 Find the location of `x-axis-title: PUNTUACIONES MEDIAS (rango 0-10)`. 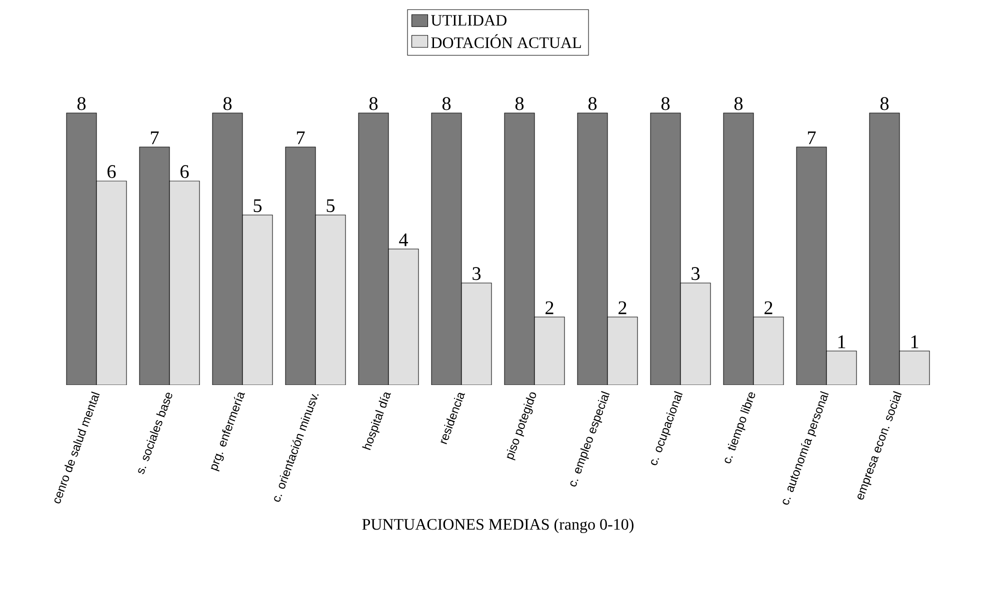

x-axis-title: PUNTUACIONES MEDIAS (rango 0-10) is located at coordinates (498, 526).